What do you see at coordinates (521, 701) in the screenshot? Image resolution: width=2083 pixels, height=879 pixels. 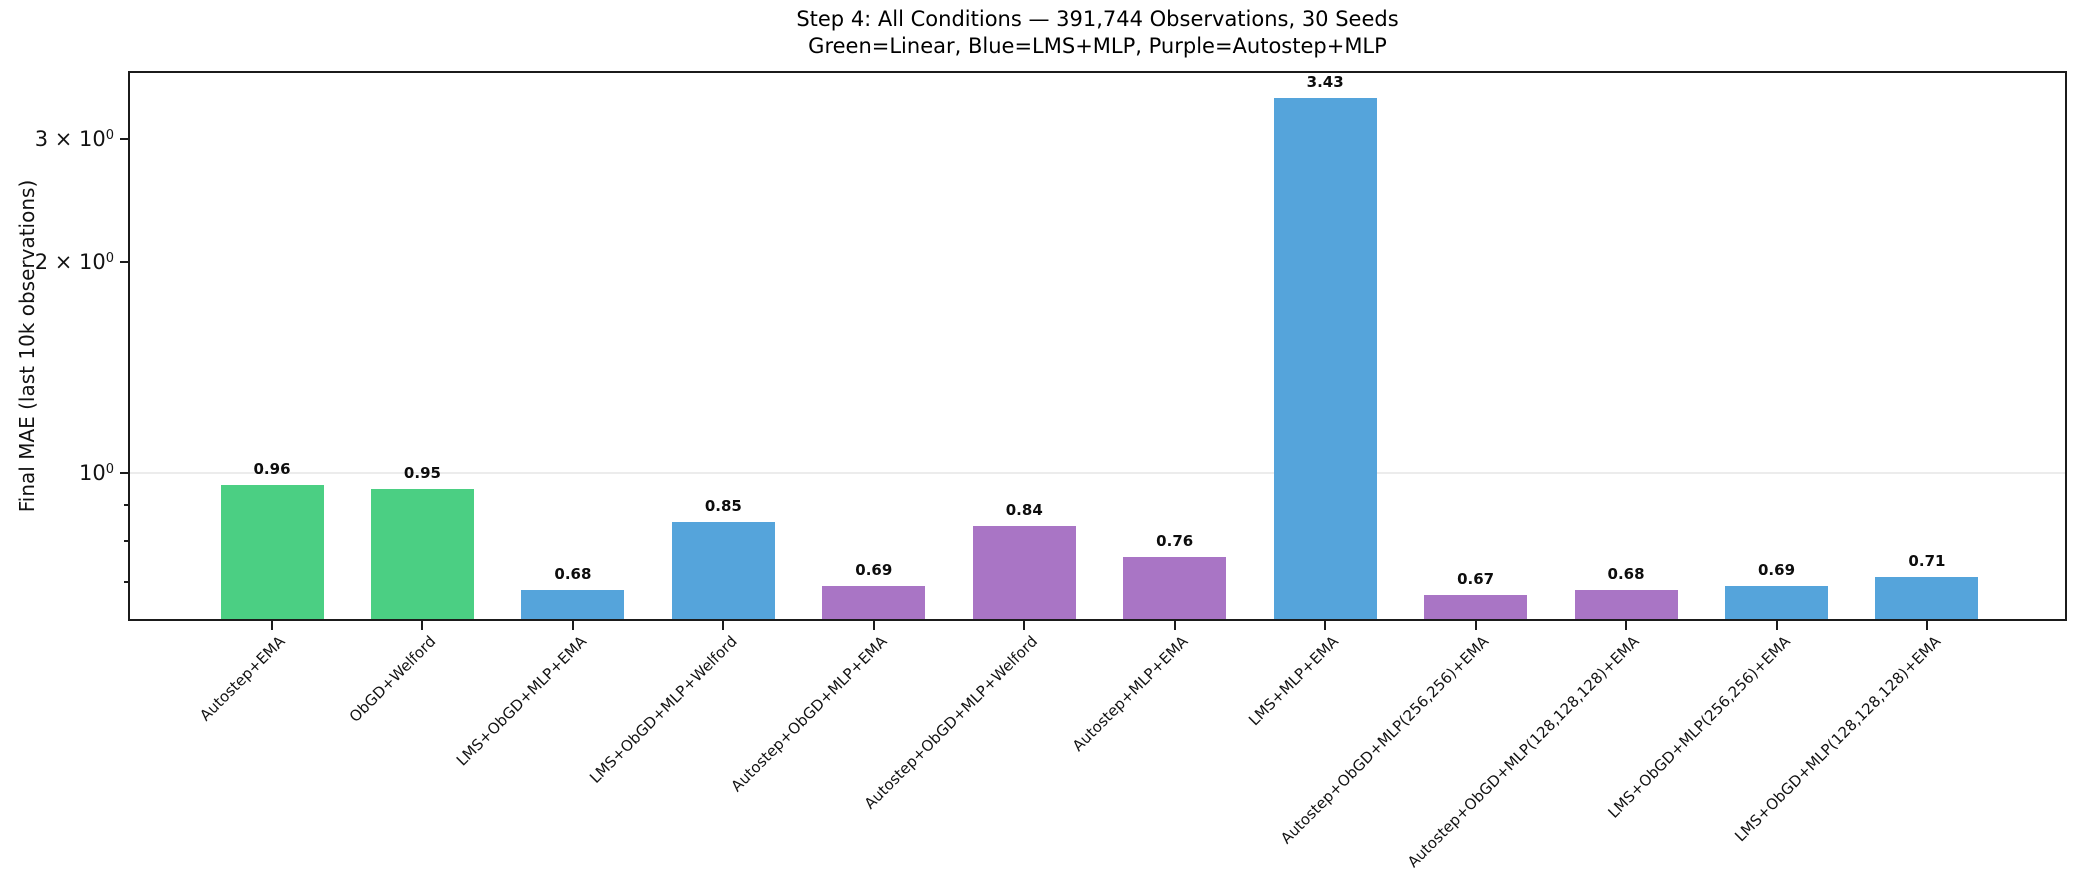 I see `x-tick-label: LMS+ObGD+MLP+EMA` at bounding box center [521, 701].